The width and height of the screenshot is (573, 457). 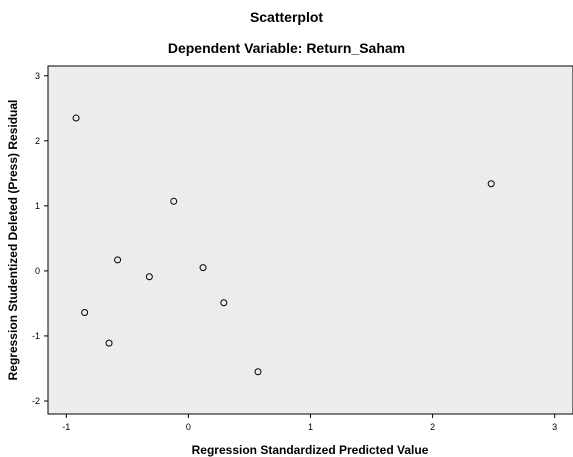 I want to click on x-tick-label: -1, so click(x=66, y=427).